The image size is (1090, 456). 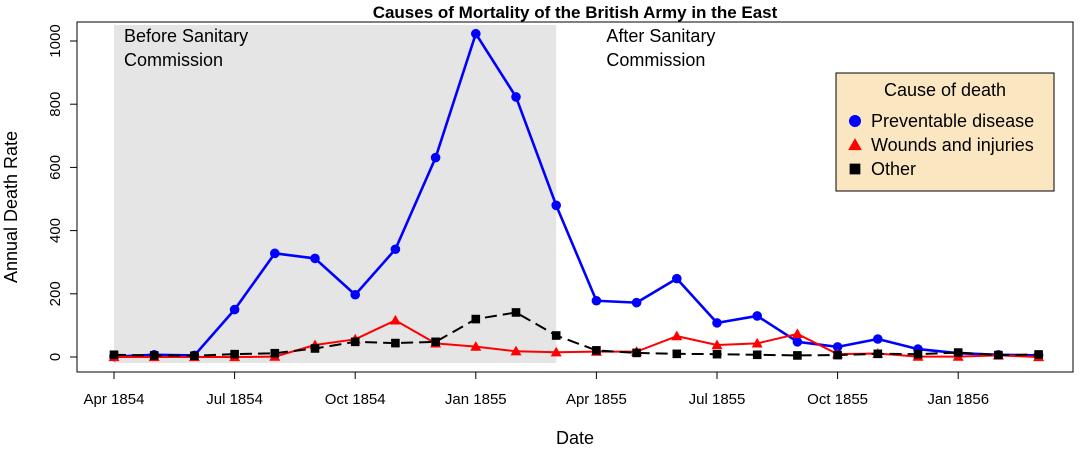 What do you see at coordinates (952, 121) in the screenshot?
I see `legend-label-preventable-disease: Preventable disease` at bounding box center [952, 121].